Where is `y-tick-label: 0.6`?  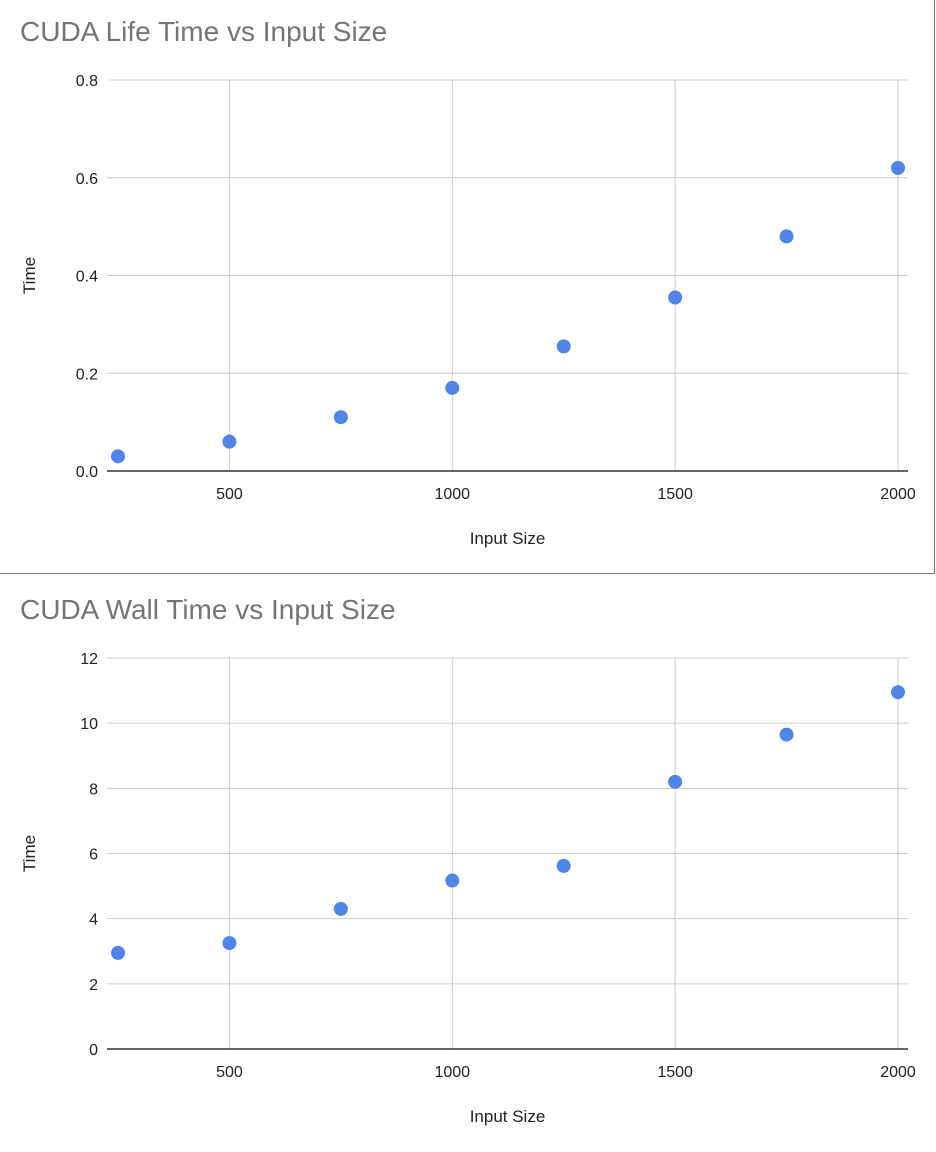 y-tick-label: 0.6 is located at coordinates (87, 179).